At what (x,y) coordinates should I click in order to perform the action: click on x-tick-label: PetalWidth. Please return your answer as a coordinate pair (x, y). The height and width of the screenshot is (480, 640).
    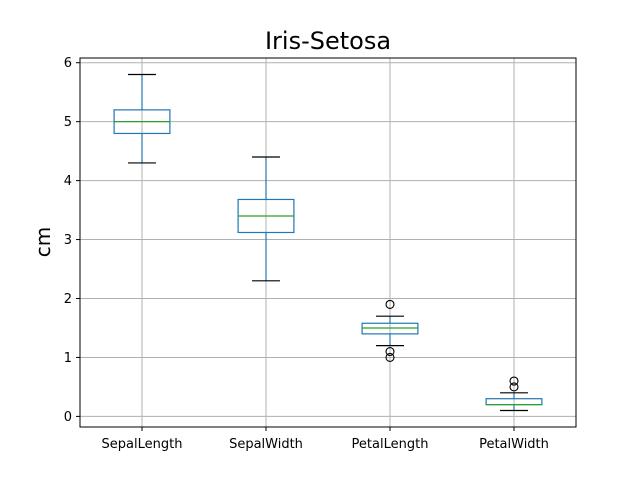
    Looking at the image, I should click on (514, 444).